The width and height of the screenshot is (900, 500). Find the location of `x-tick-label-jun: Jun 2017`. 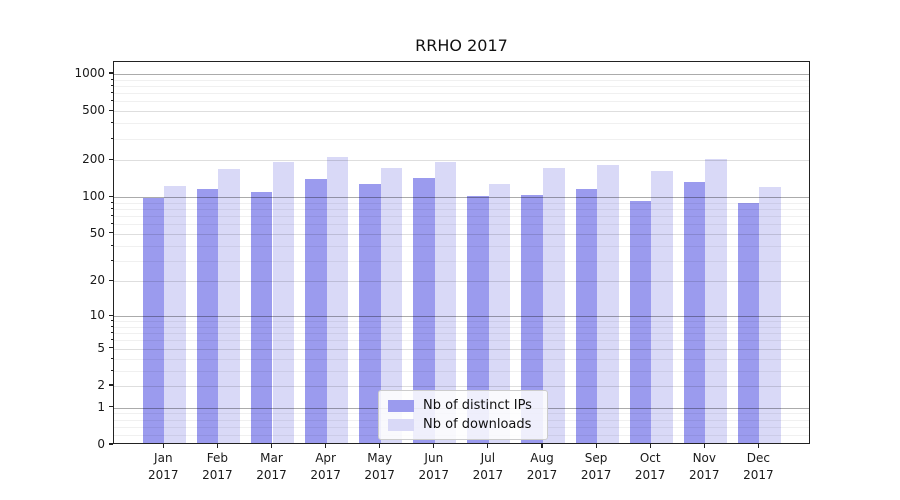

x-tick-label-jun: Jun 2017 is located at coordinates (434, 467).